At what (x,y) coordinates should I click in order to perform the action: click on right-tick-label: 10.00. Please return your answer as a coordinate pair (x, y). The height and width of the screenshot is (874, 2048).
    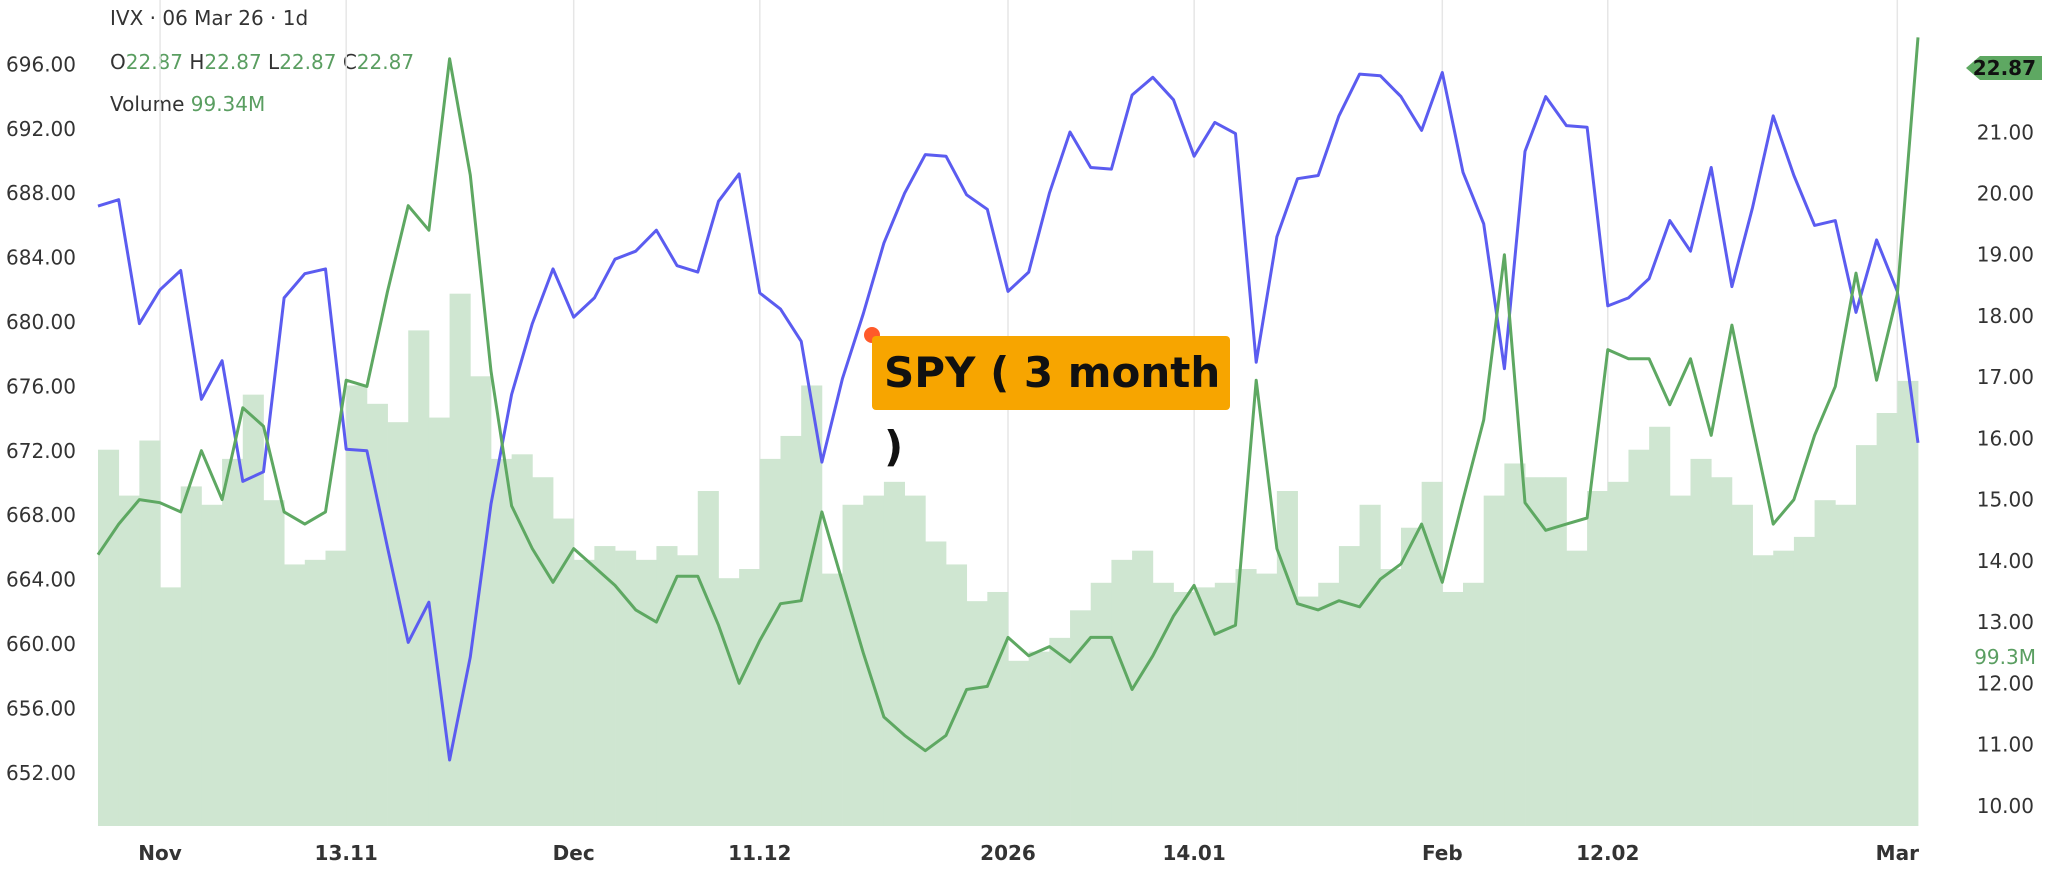
    Looking at the image, I should click on (2005, 806).